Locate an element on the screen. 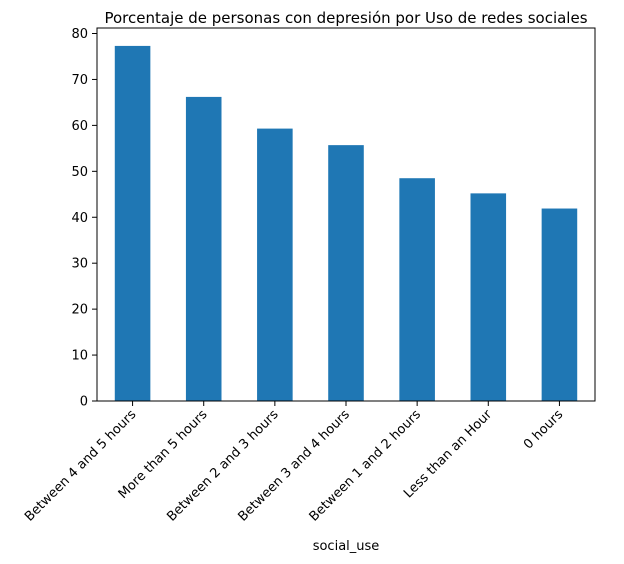 This screenshot has height=564, width=624. y-axis: 0 10 20 30 40 50 60 70 80 is located at coordinates (84, 218).